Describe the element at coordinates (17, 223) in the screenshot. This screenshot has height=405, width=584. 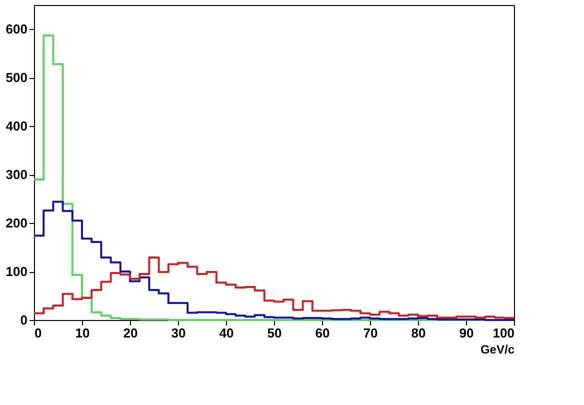
I see `y-tick-label: 200` at that location.